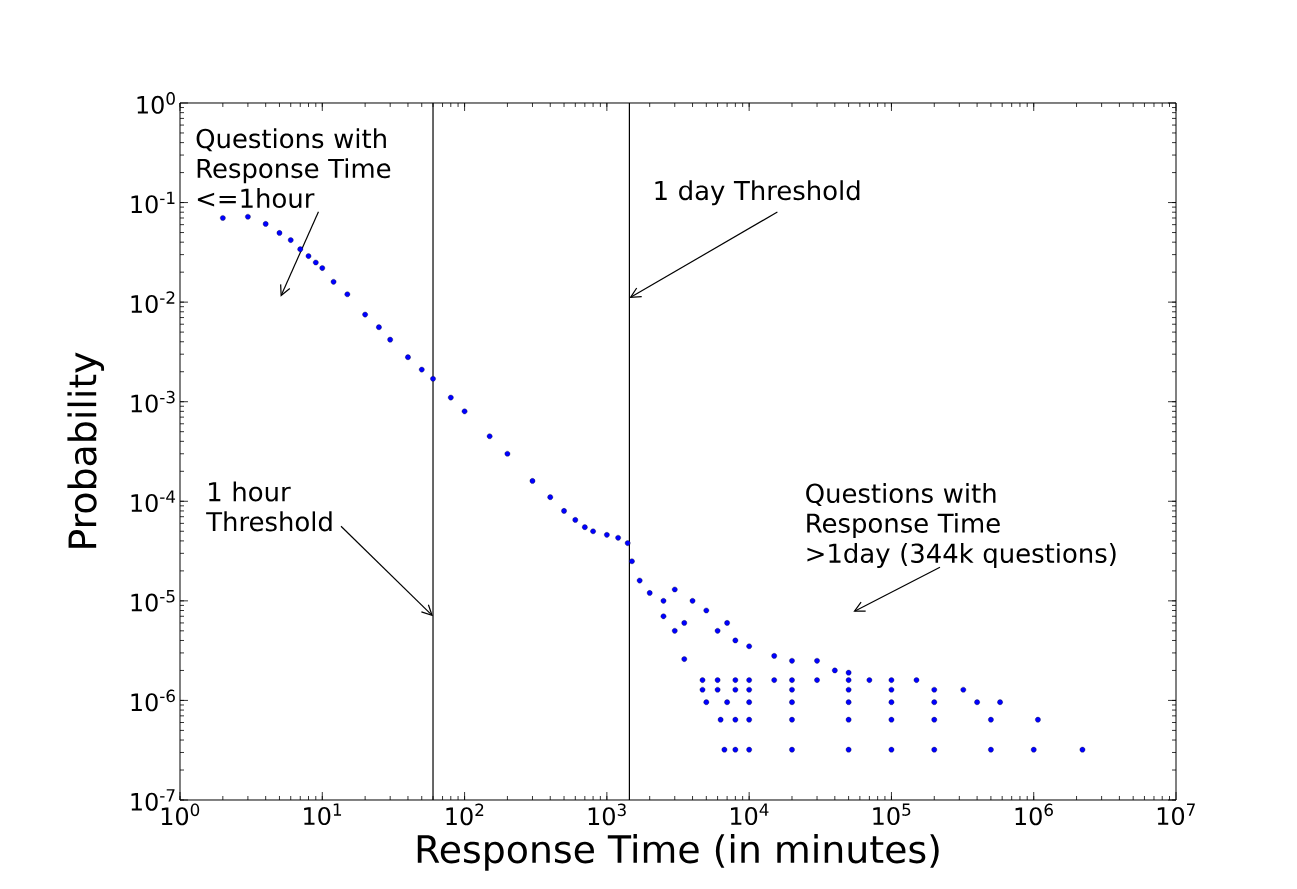 The width and height of the screenshot is (1297, 889). I want to click on annotation: 1 day Threshold, so click(757, 193).